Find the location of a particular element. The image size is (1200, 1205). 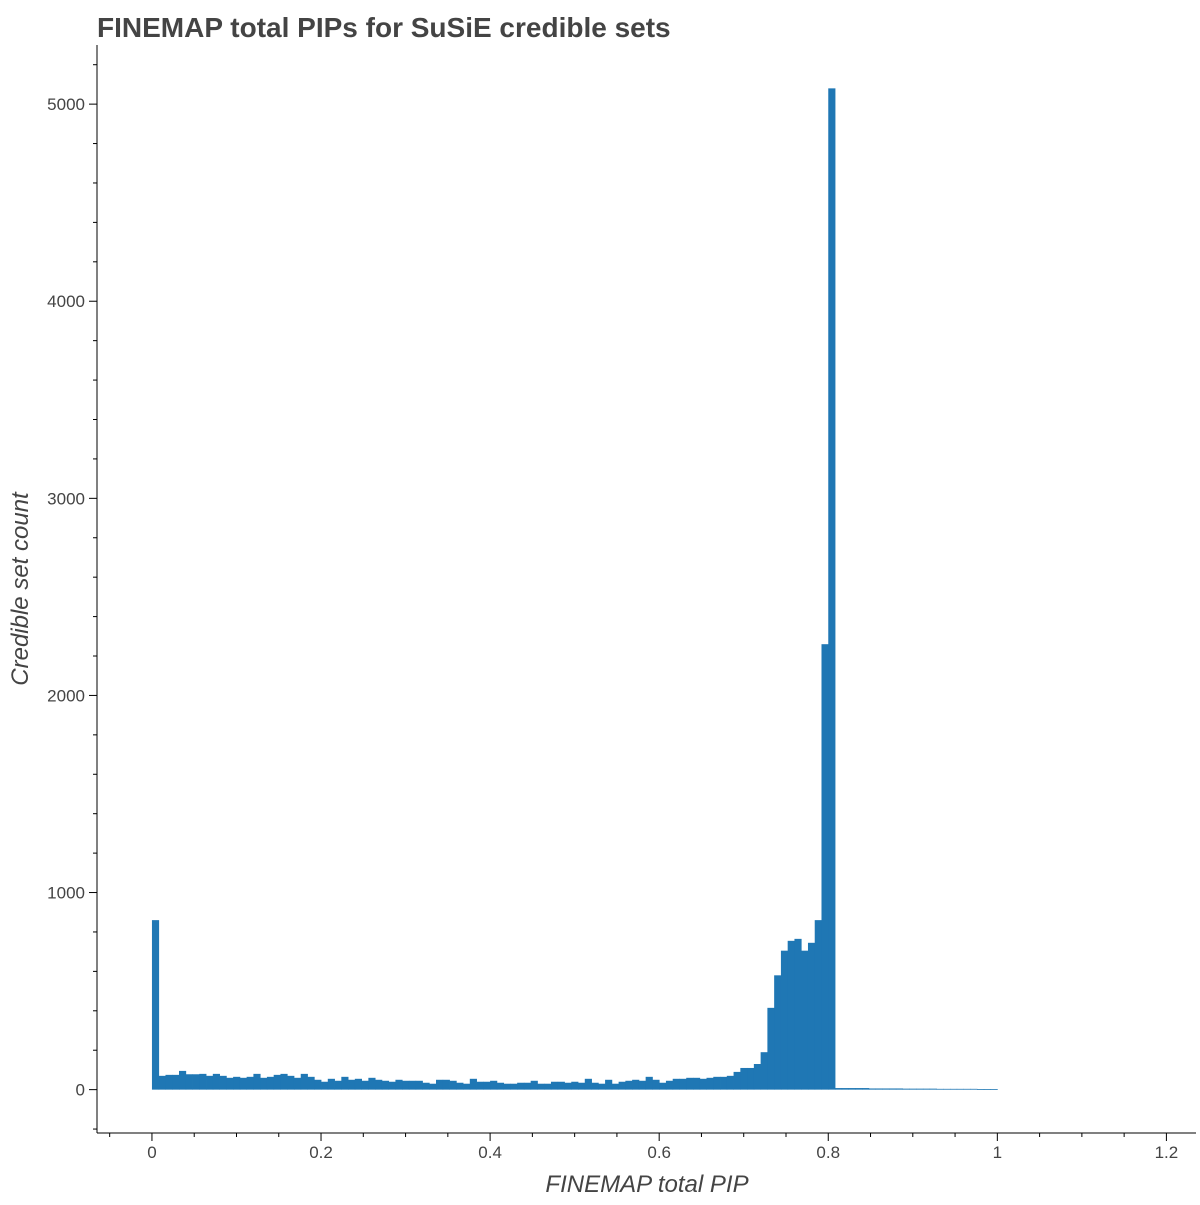

x-axis-label: FINEMAP total PIP is located at coordinates (646, 1184).